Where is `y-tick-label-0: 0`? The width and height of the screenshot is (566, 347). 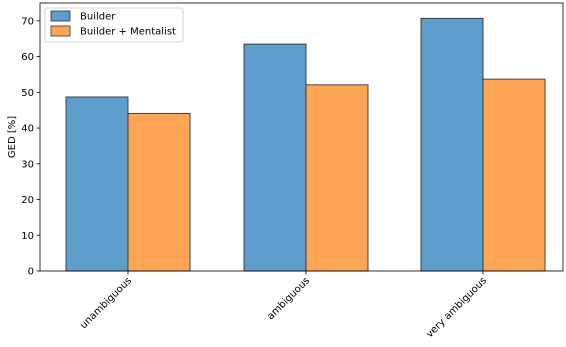
y-tick-label-0: 0 is located at coordinates (31, 272).